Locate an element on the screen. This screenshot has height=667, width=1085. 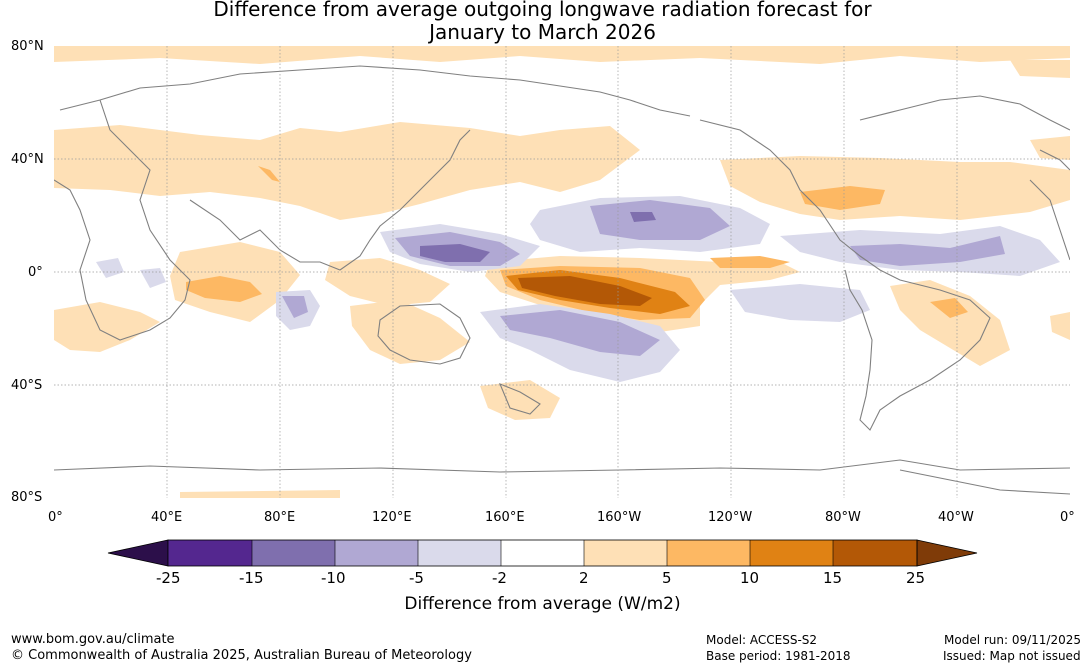
colorbar-tick-label: -25 is located at coordinates (168, 578).